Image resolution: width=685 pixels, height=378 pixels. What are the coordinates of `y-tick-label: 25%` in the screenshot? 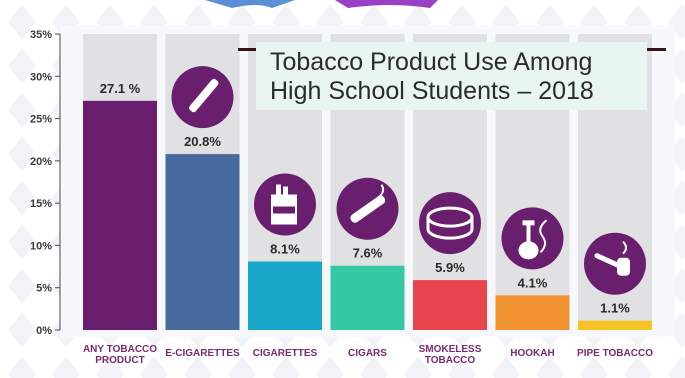 It's located at (41, 120).